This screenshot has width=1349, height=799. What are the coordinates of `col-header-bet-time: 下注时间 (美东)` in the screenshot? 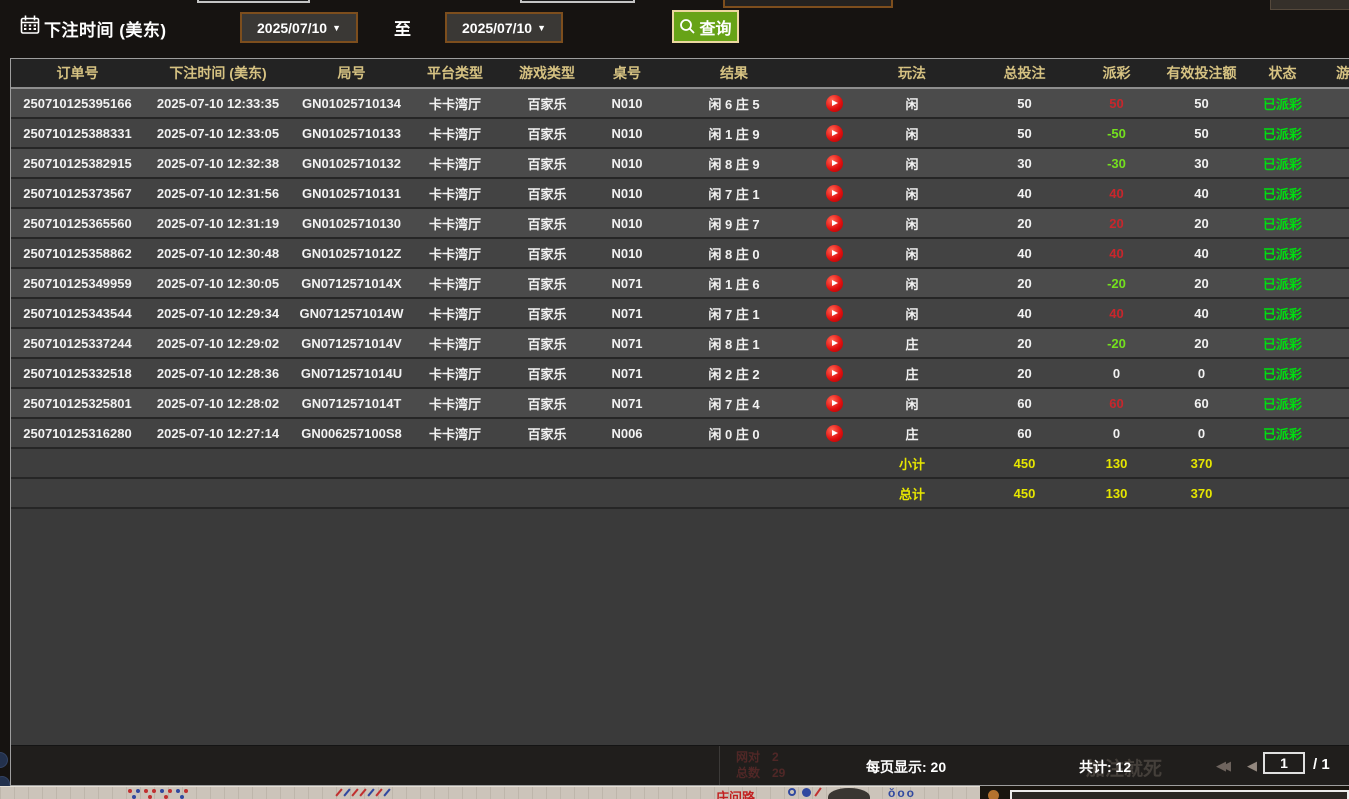 It's located at (218, 73).